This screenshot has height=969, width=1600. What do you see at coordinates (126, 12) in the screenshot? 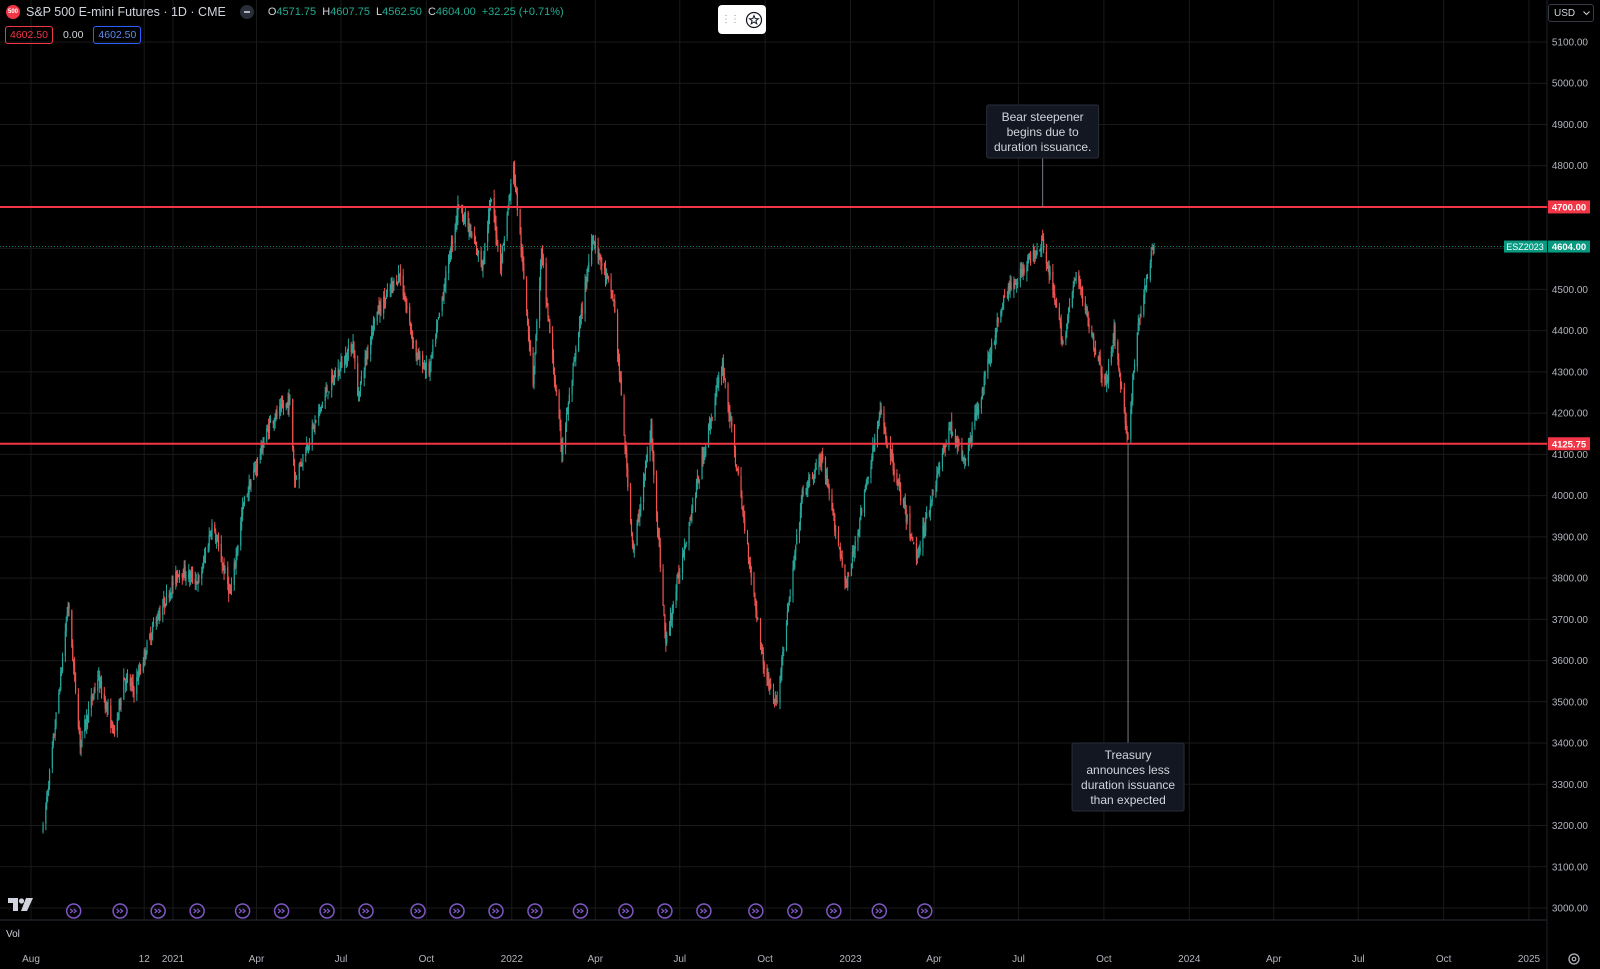
I see `symbol-title: S&P 500 E-mini Futures · 1D · CME` at bounding box center [126, 12].